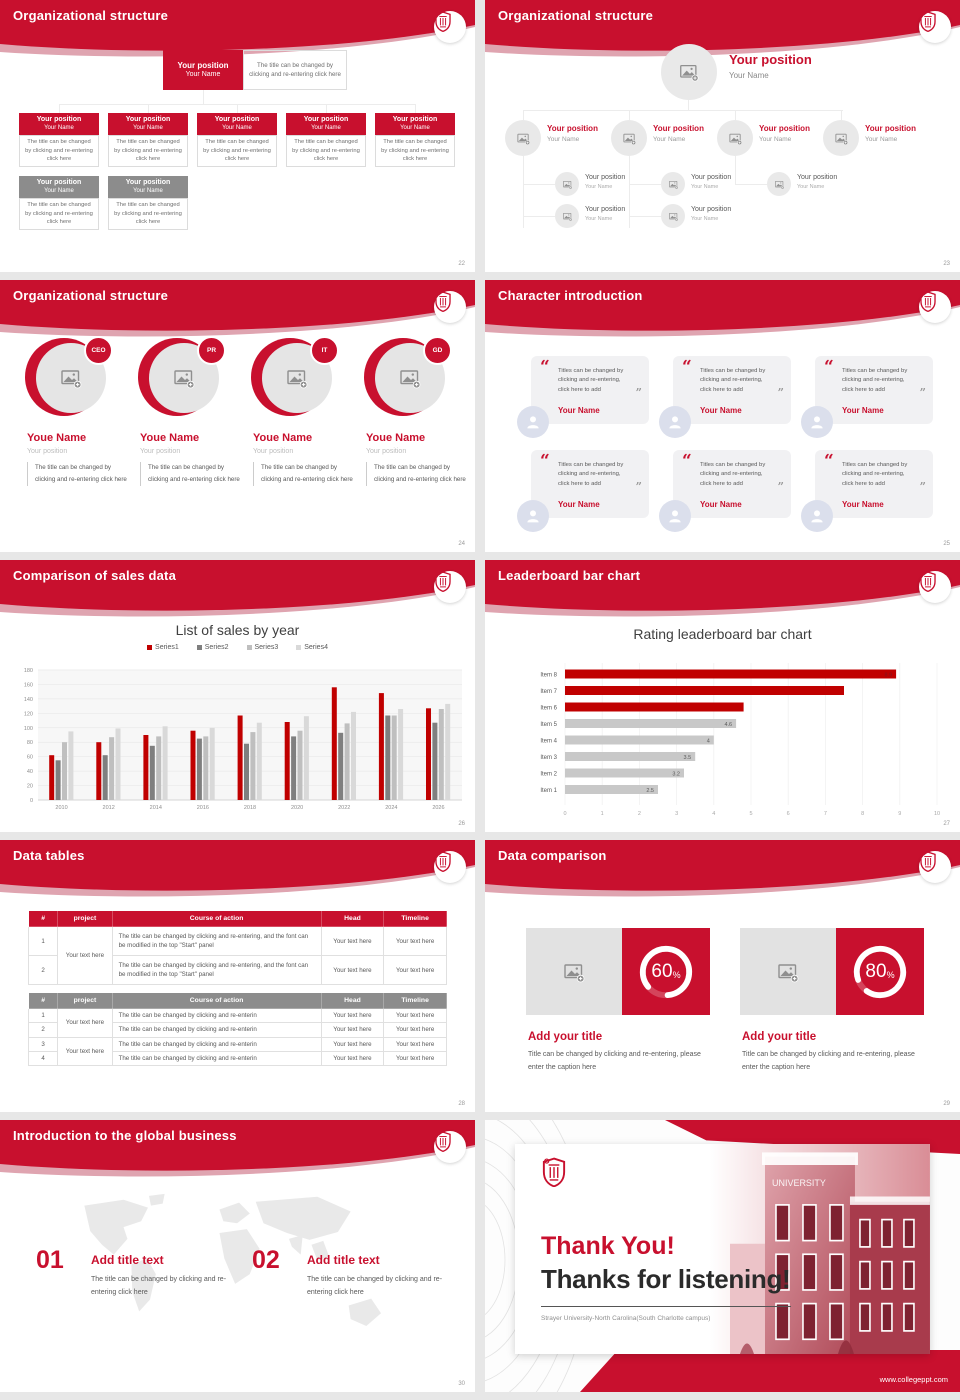 The width and height of the screenshot is (960, 1400). Describe the element at coordinates (829, 367) in the screenshot. I see `open-quote-icon: “` at that location.